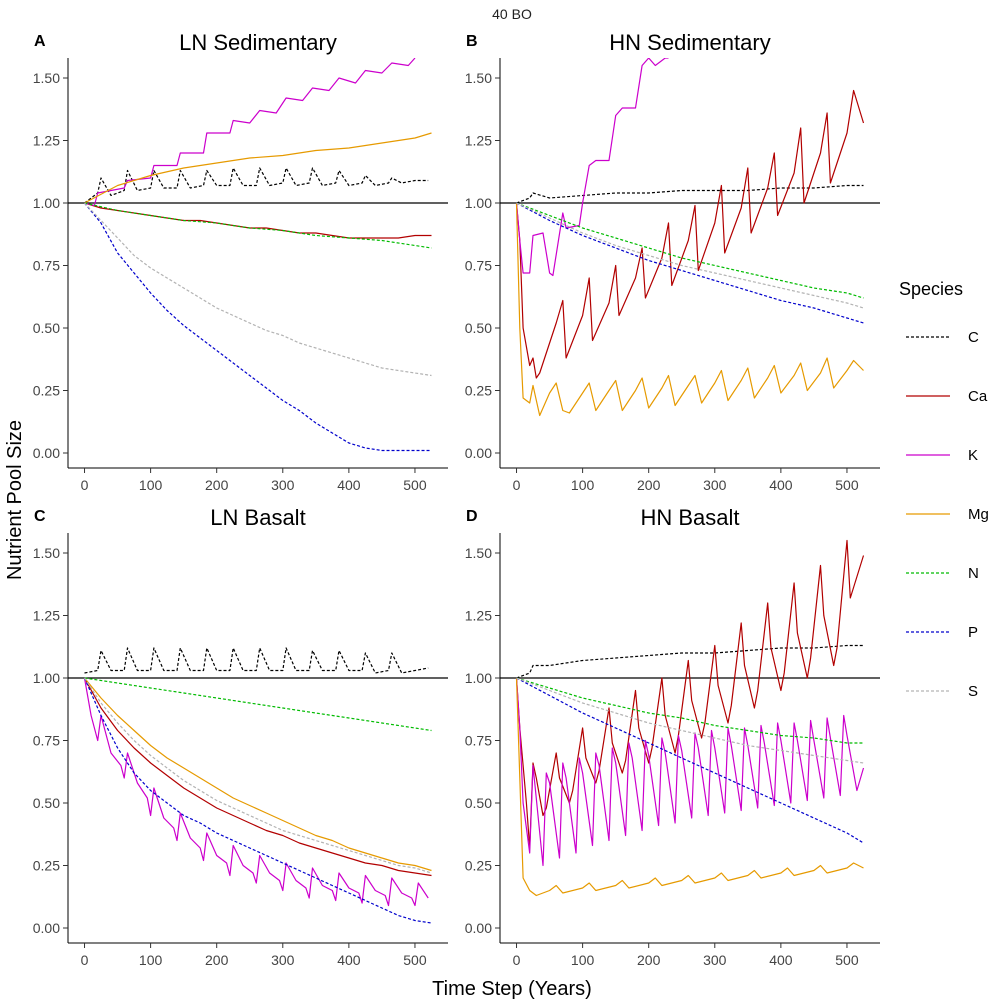 This screenshot has height=1000, width=1000. Describe the element at coordinates (512, 14) in the screenshot. I see `figure-suptitle: 40 BO` at that location.